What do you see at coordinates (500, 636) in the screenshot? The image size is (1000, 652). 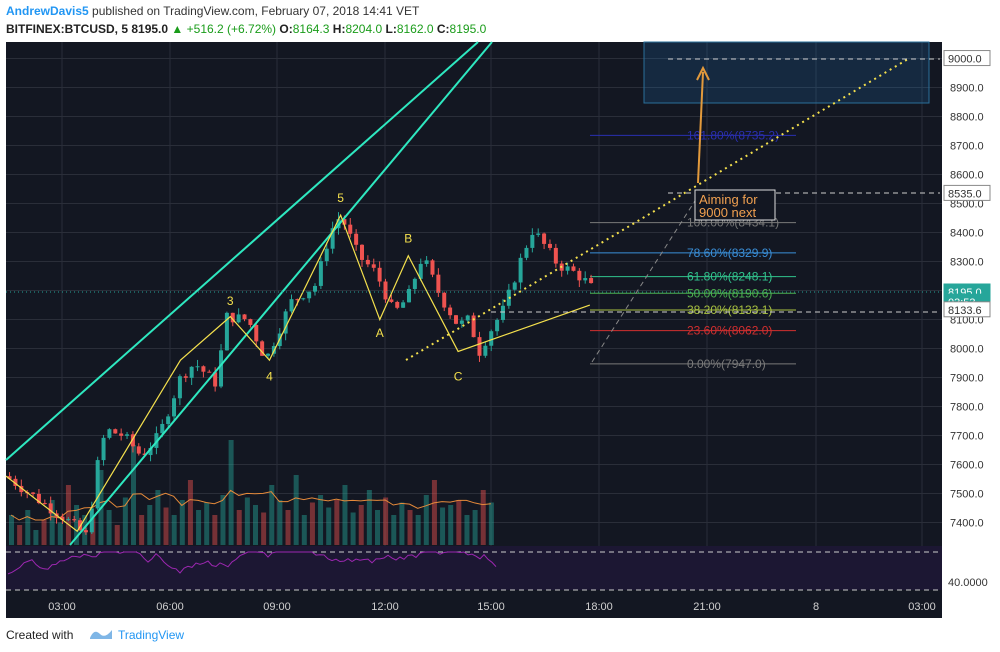 I see `footer: Created with TradingView` at bounding box center [500, 636].